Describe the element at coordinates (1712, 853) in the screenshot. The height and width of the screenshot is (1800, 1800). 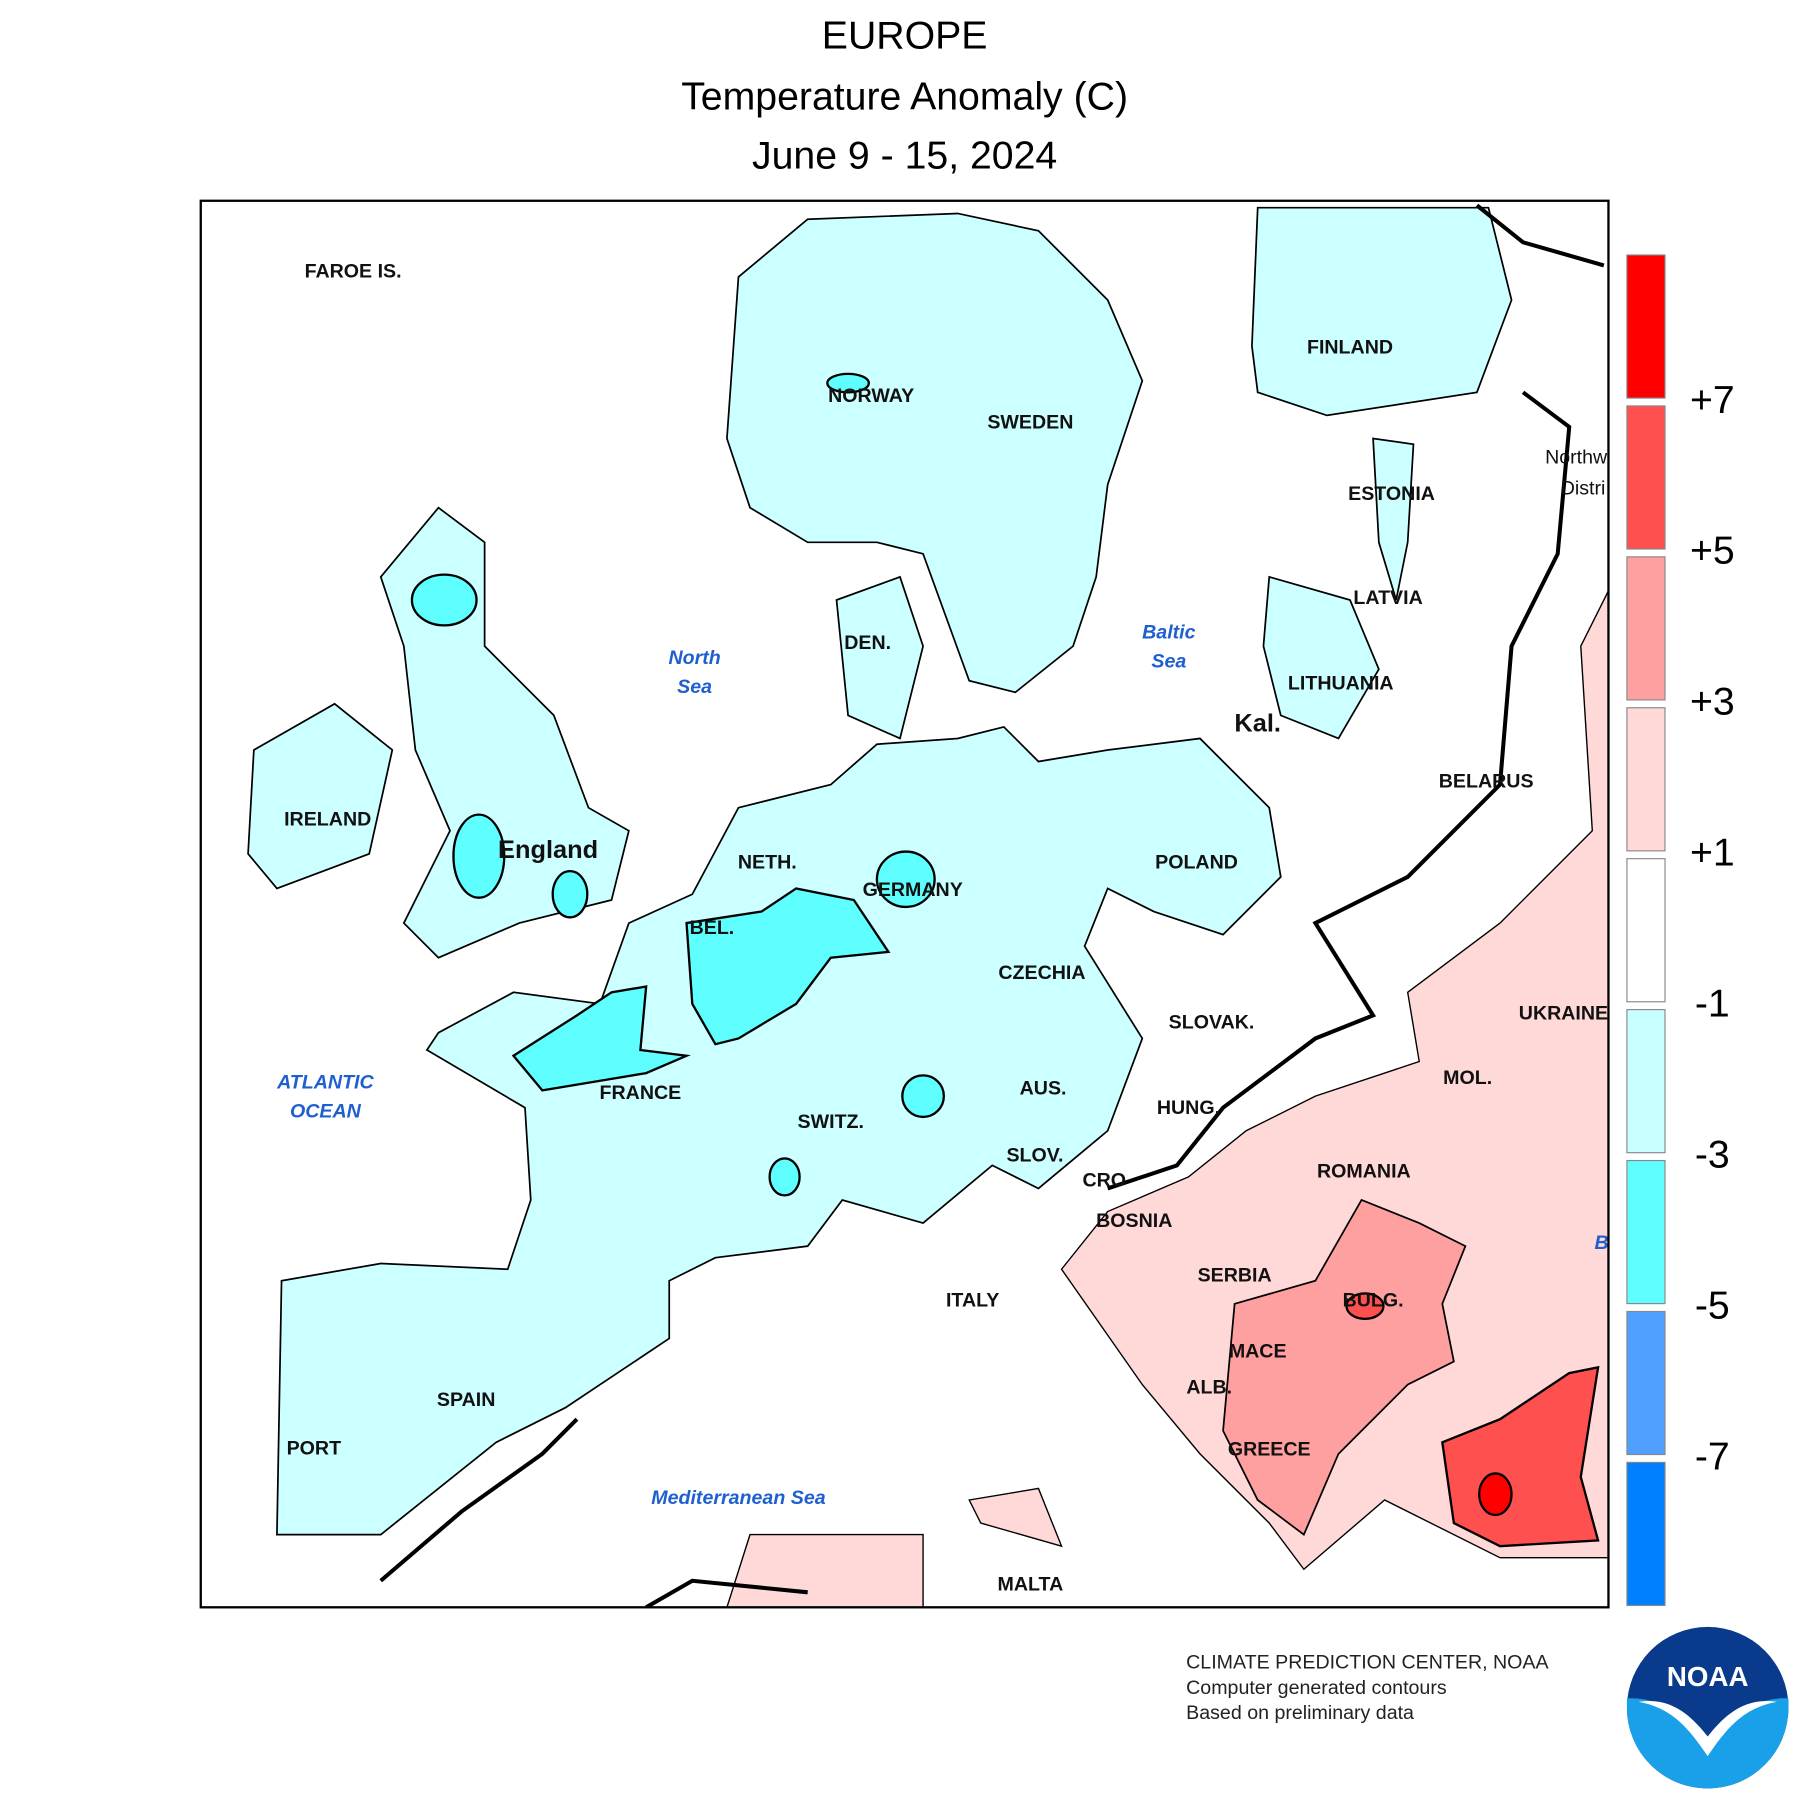
I see `legend-label: +1` at that location.